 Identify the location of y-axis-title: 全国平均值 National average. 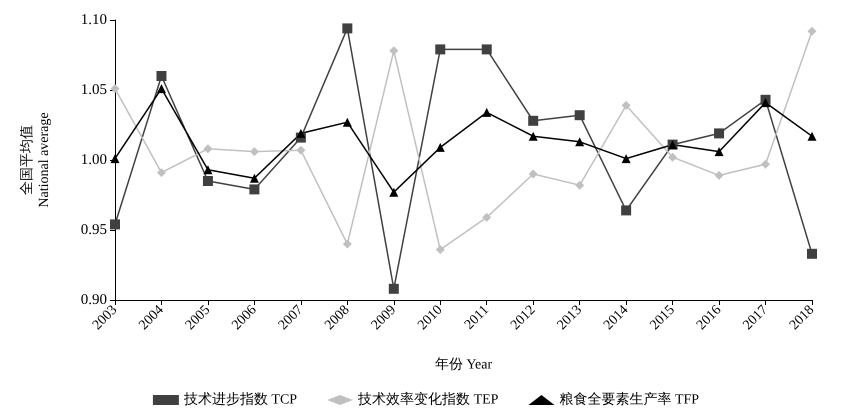
(35, 160).